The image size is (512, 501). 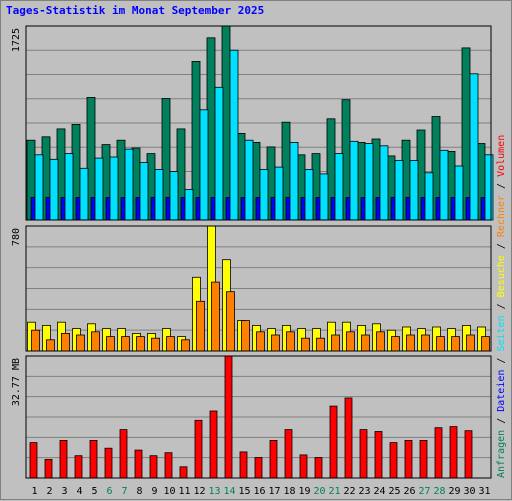 What do you see at coordinates (184, 491) in the screenshot?
I see `x-tick-label-day-11: 11` at bounding box center [184, 491].